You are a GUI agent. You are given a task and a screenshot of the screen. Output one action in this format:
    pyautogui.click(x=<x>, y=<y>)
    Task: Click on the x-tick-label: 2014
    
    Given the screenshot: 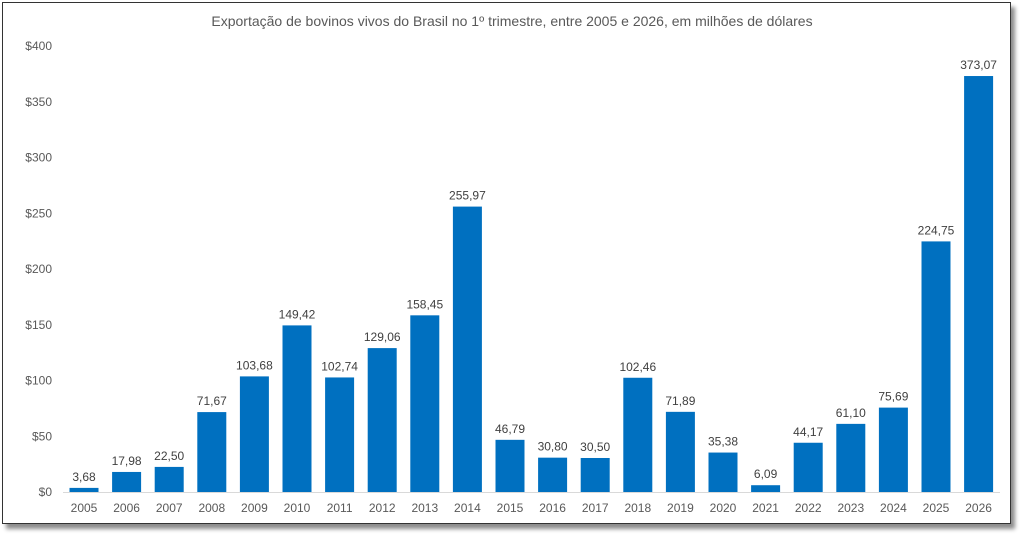 What is the action you would take?
    pyautogui.click(x=467, y=508)
    